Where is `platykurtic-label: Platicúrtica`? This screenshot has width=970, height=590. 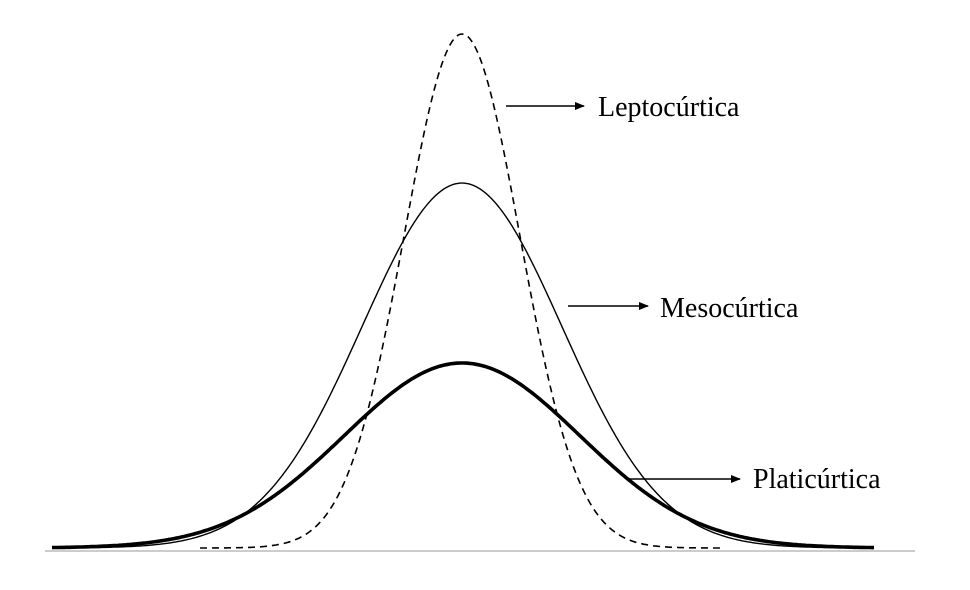 platykurtic-label: Platicúrtica is located at coordinates (817, 479).